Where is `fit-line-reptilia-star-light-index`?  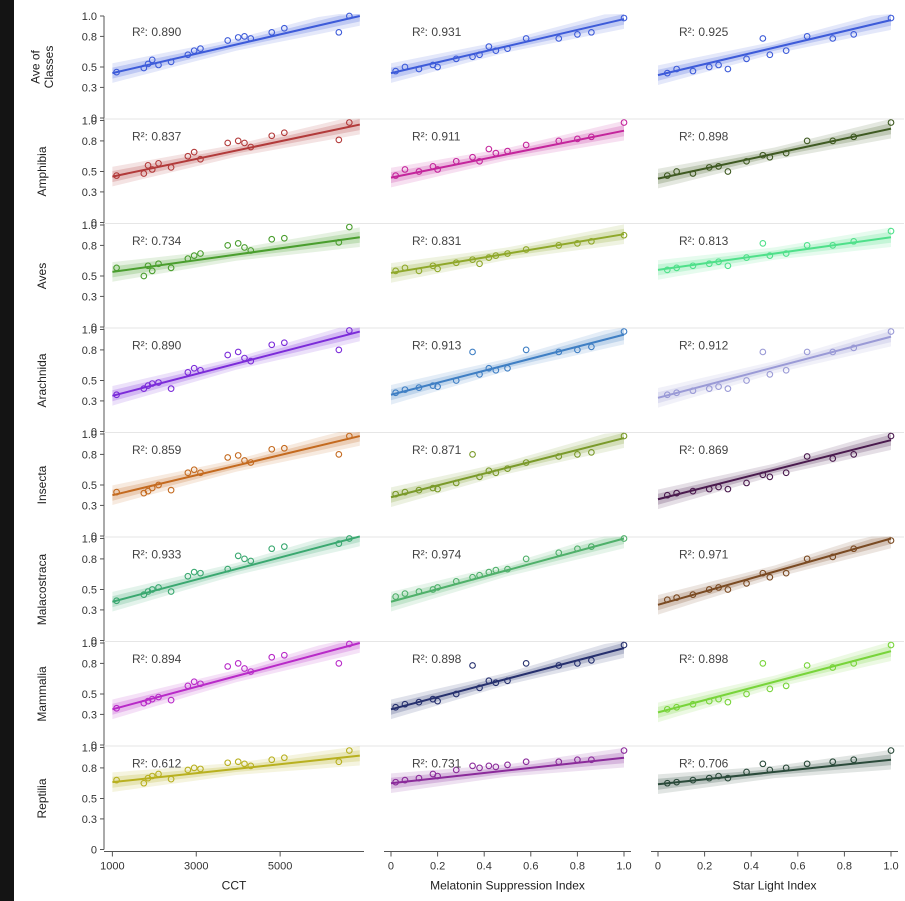 fit-line-reptilia-star-light-index is located at coordinates (774, 772).